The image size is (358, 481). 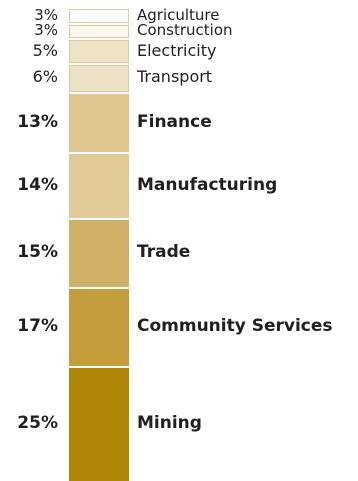 I want to click on value-label-manufacturing: 14%, so click(x=37, y=184).